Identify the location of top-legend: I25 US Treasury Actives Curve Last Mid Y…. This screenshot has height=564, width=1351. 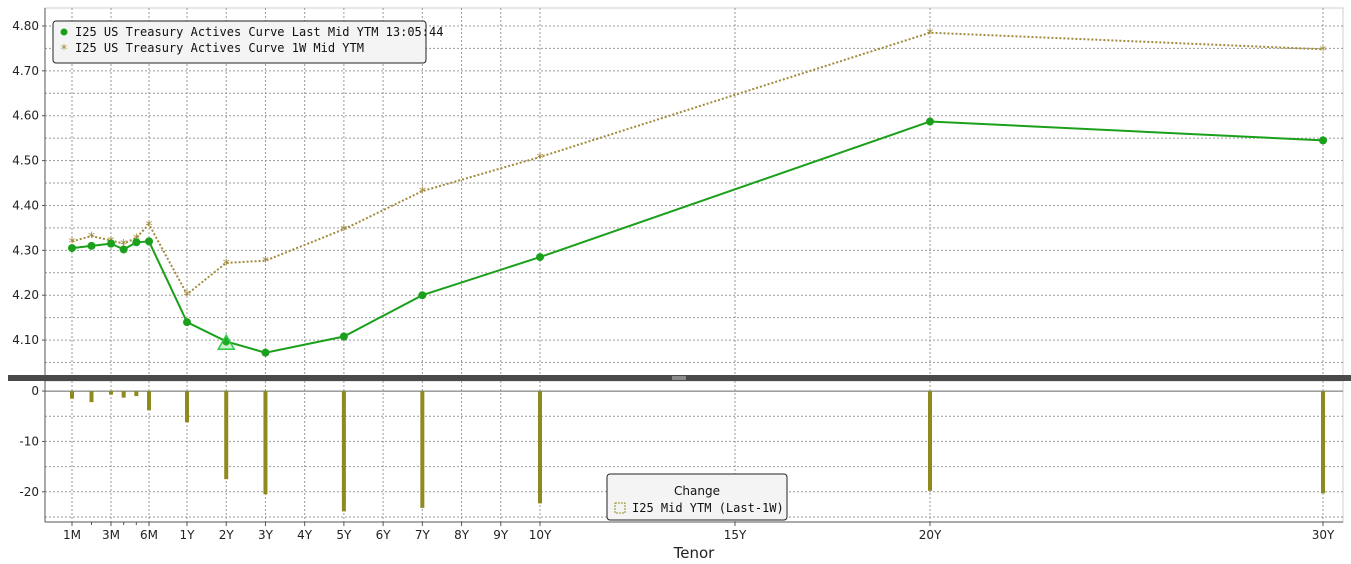
(247, 42).